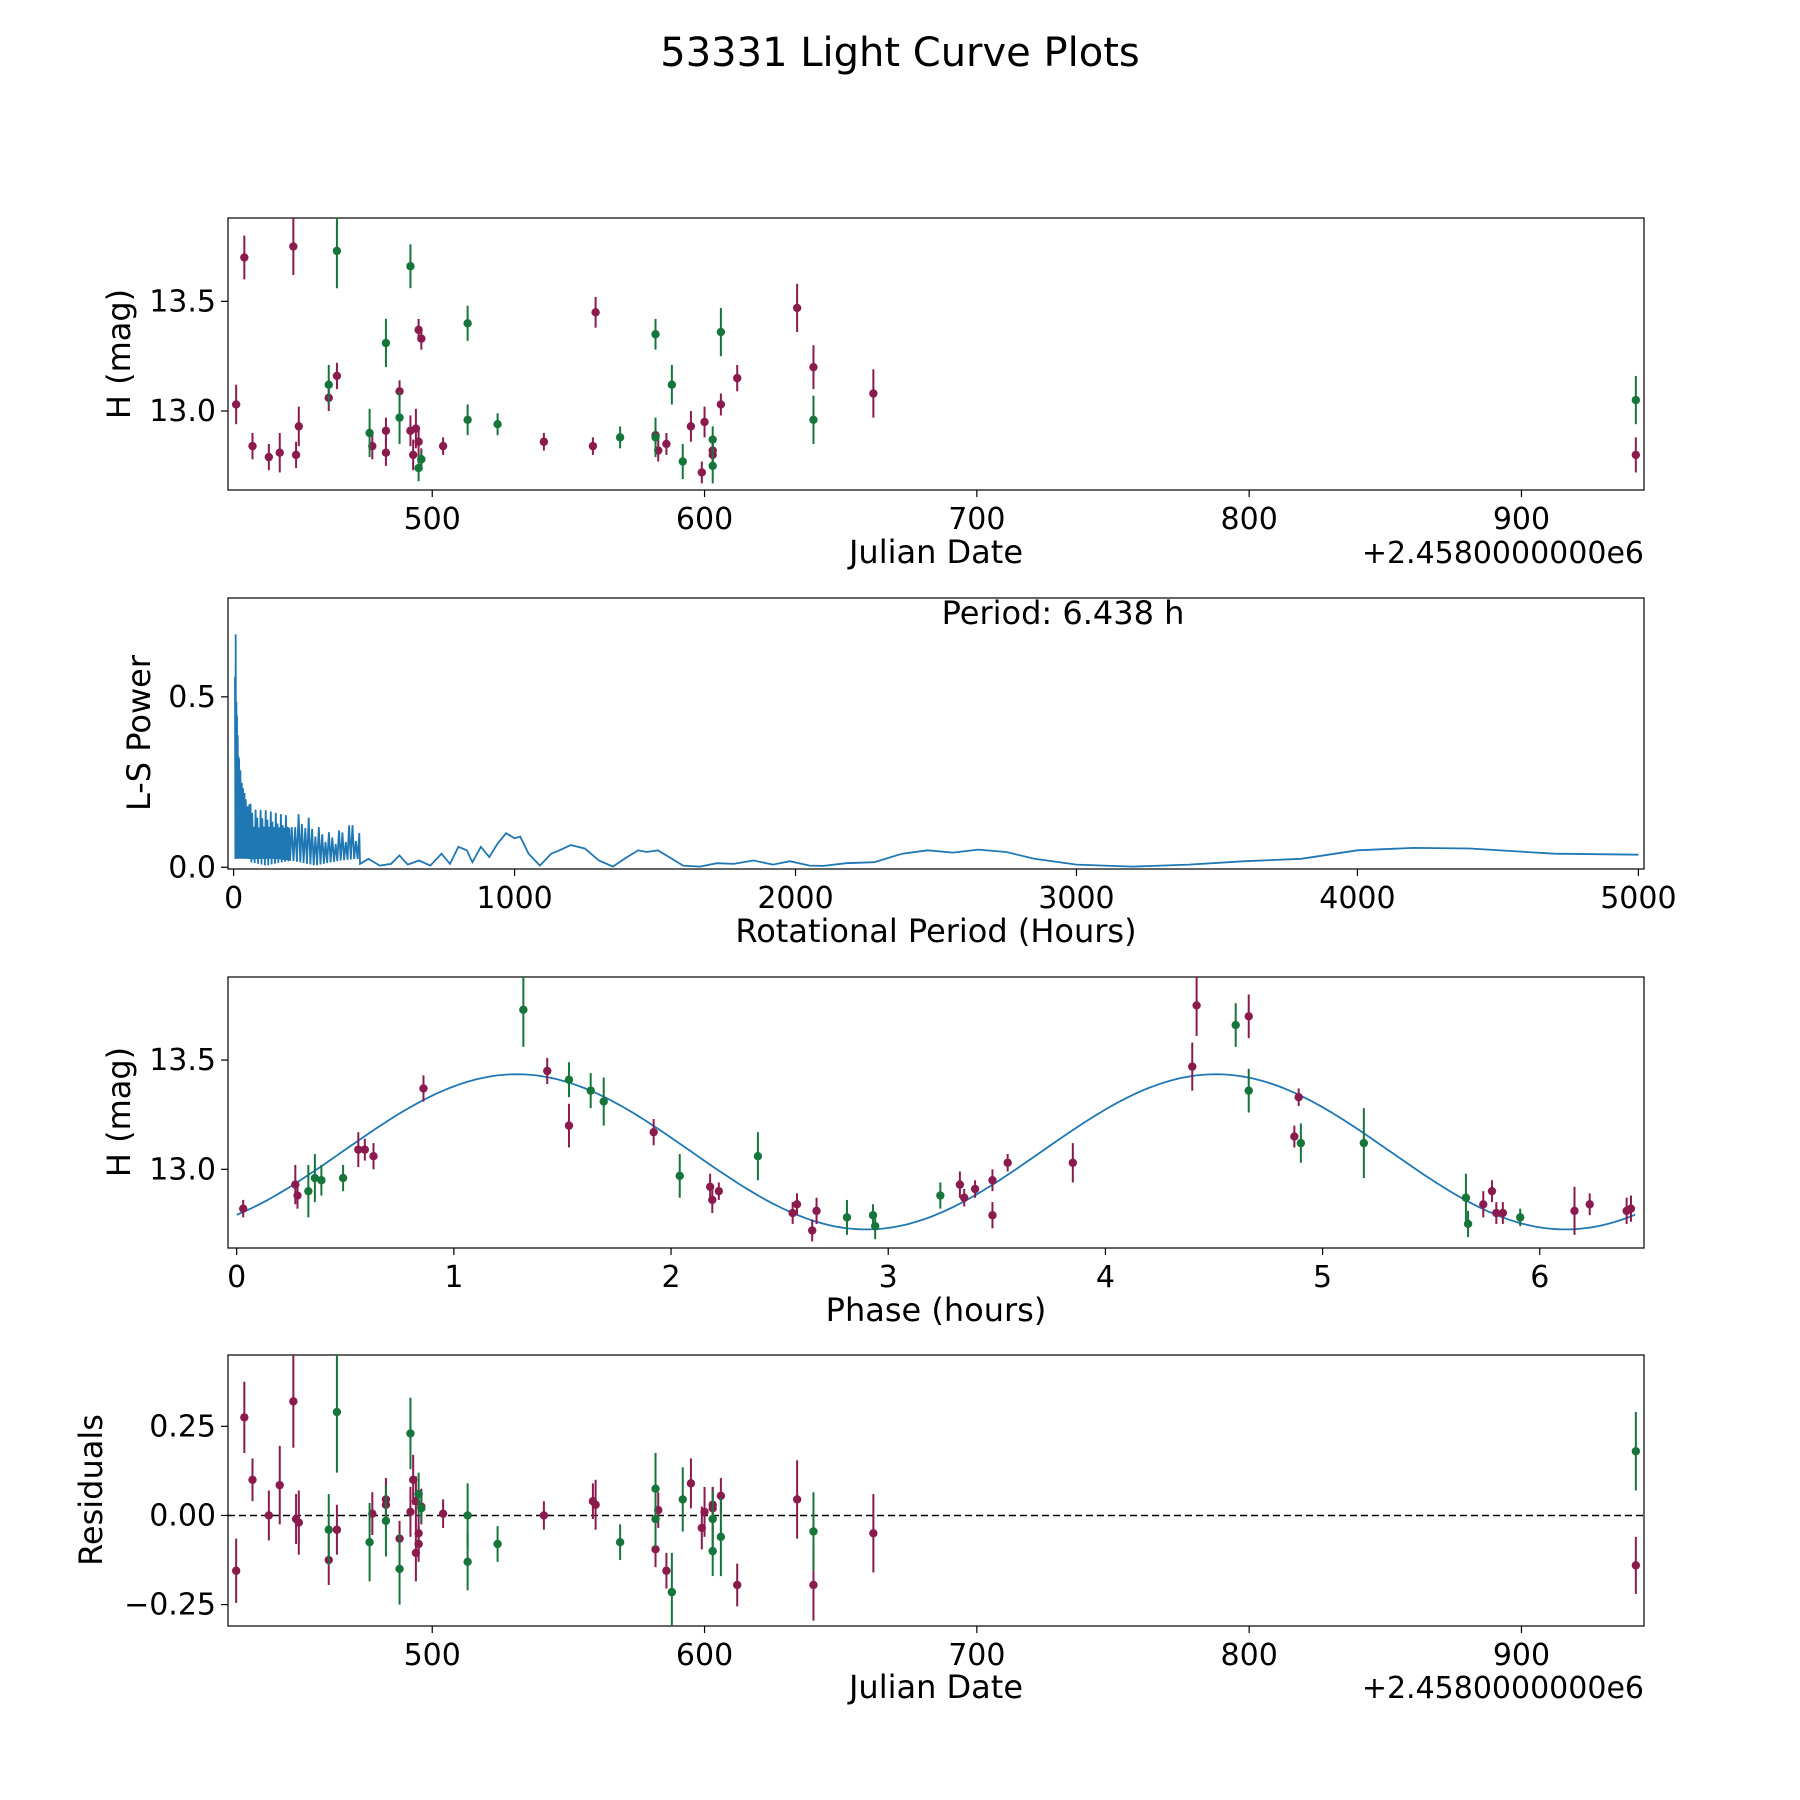  I want to click on figure-title: 53331 Light Curve Plots, so click(899, 53).